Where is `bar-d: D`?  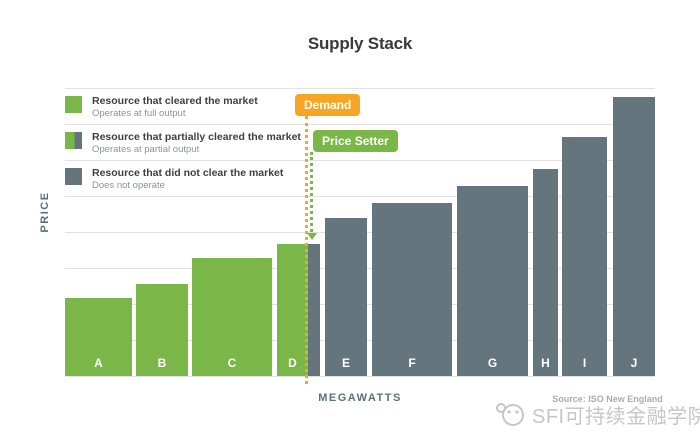
bar-d: D is located at coordinates (298, 310).